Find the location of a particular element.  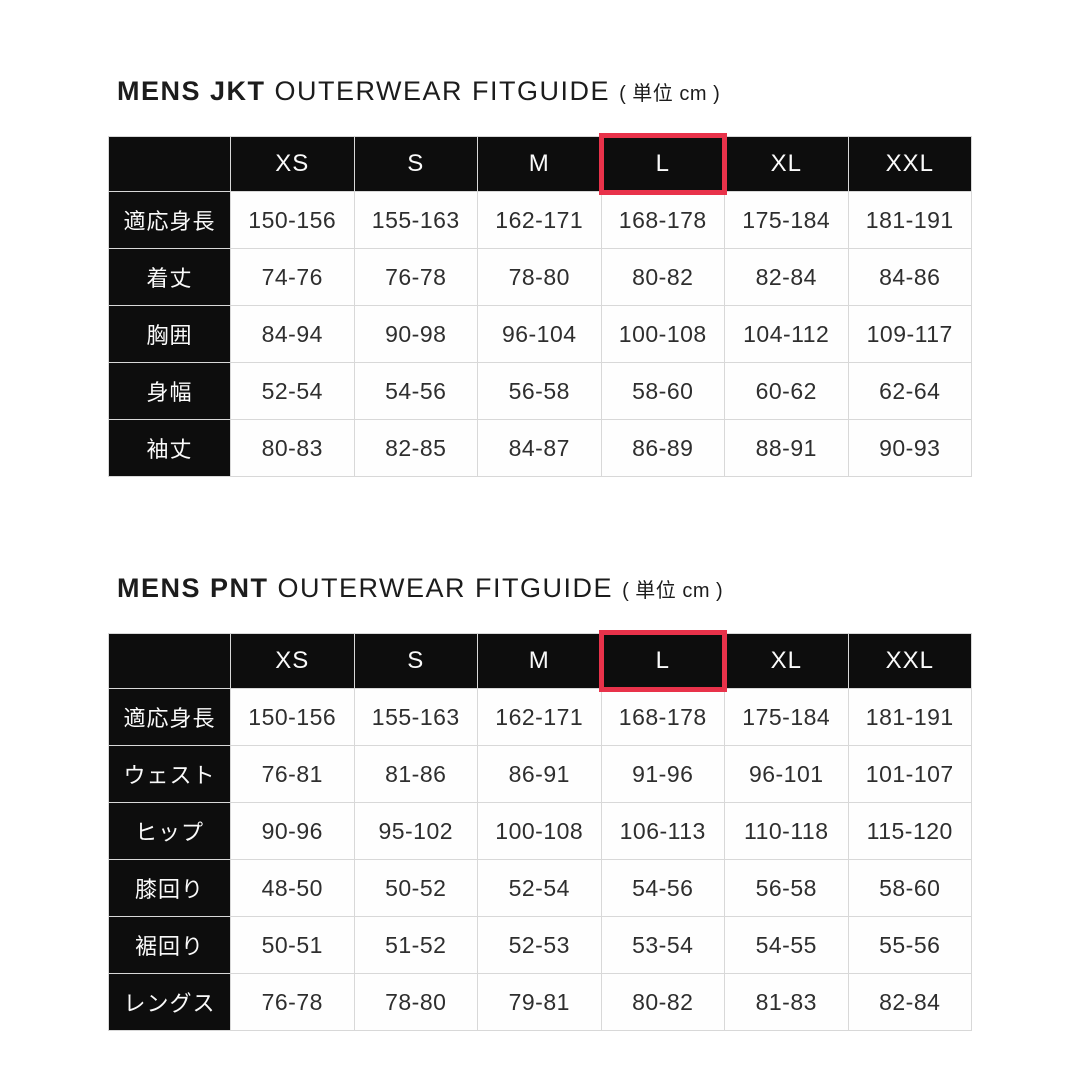

measure-value: 48-50 is located at coordinates (292, 888).